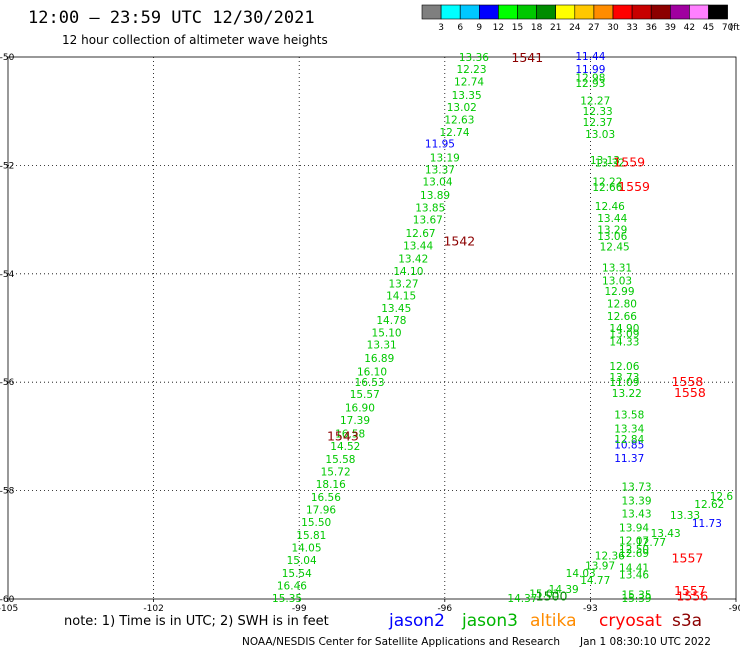 This screenshot has height=650, width=740. What do you see at coordinates (631, 28) in the screenshot?
I see `scale-label-10: 33` at bounding box center [631, 28].